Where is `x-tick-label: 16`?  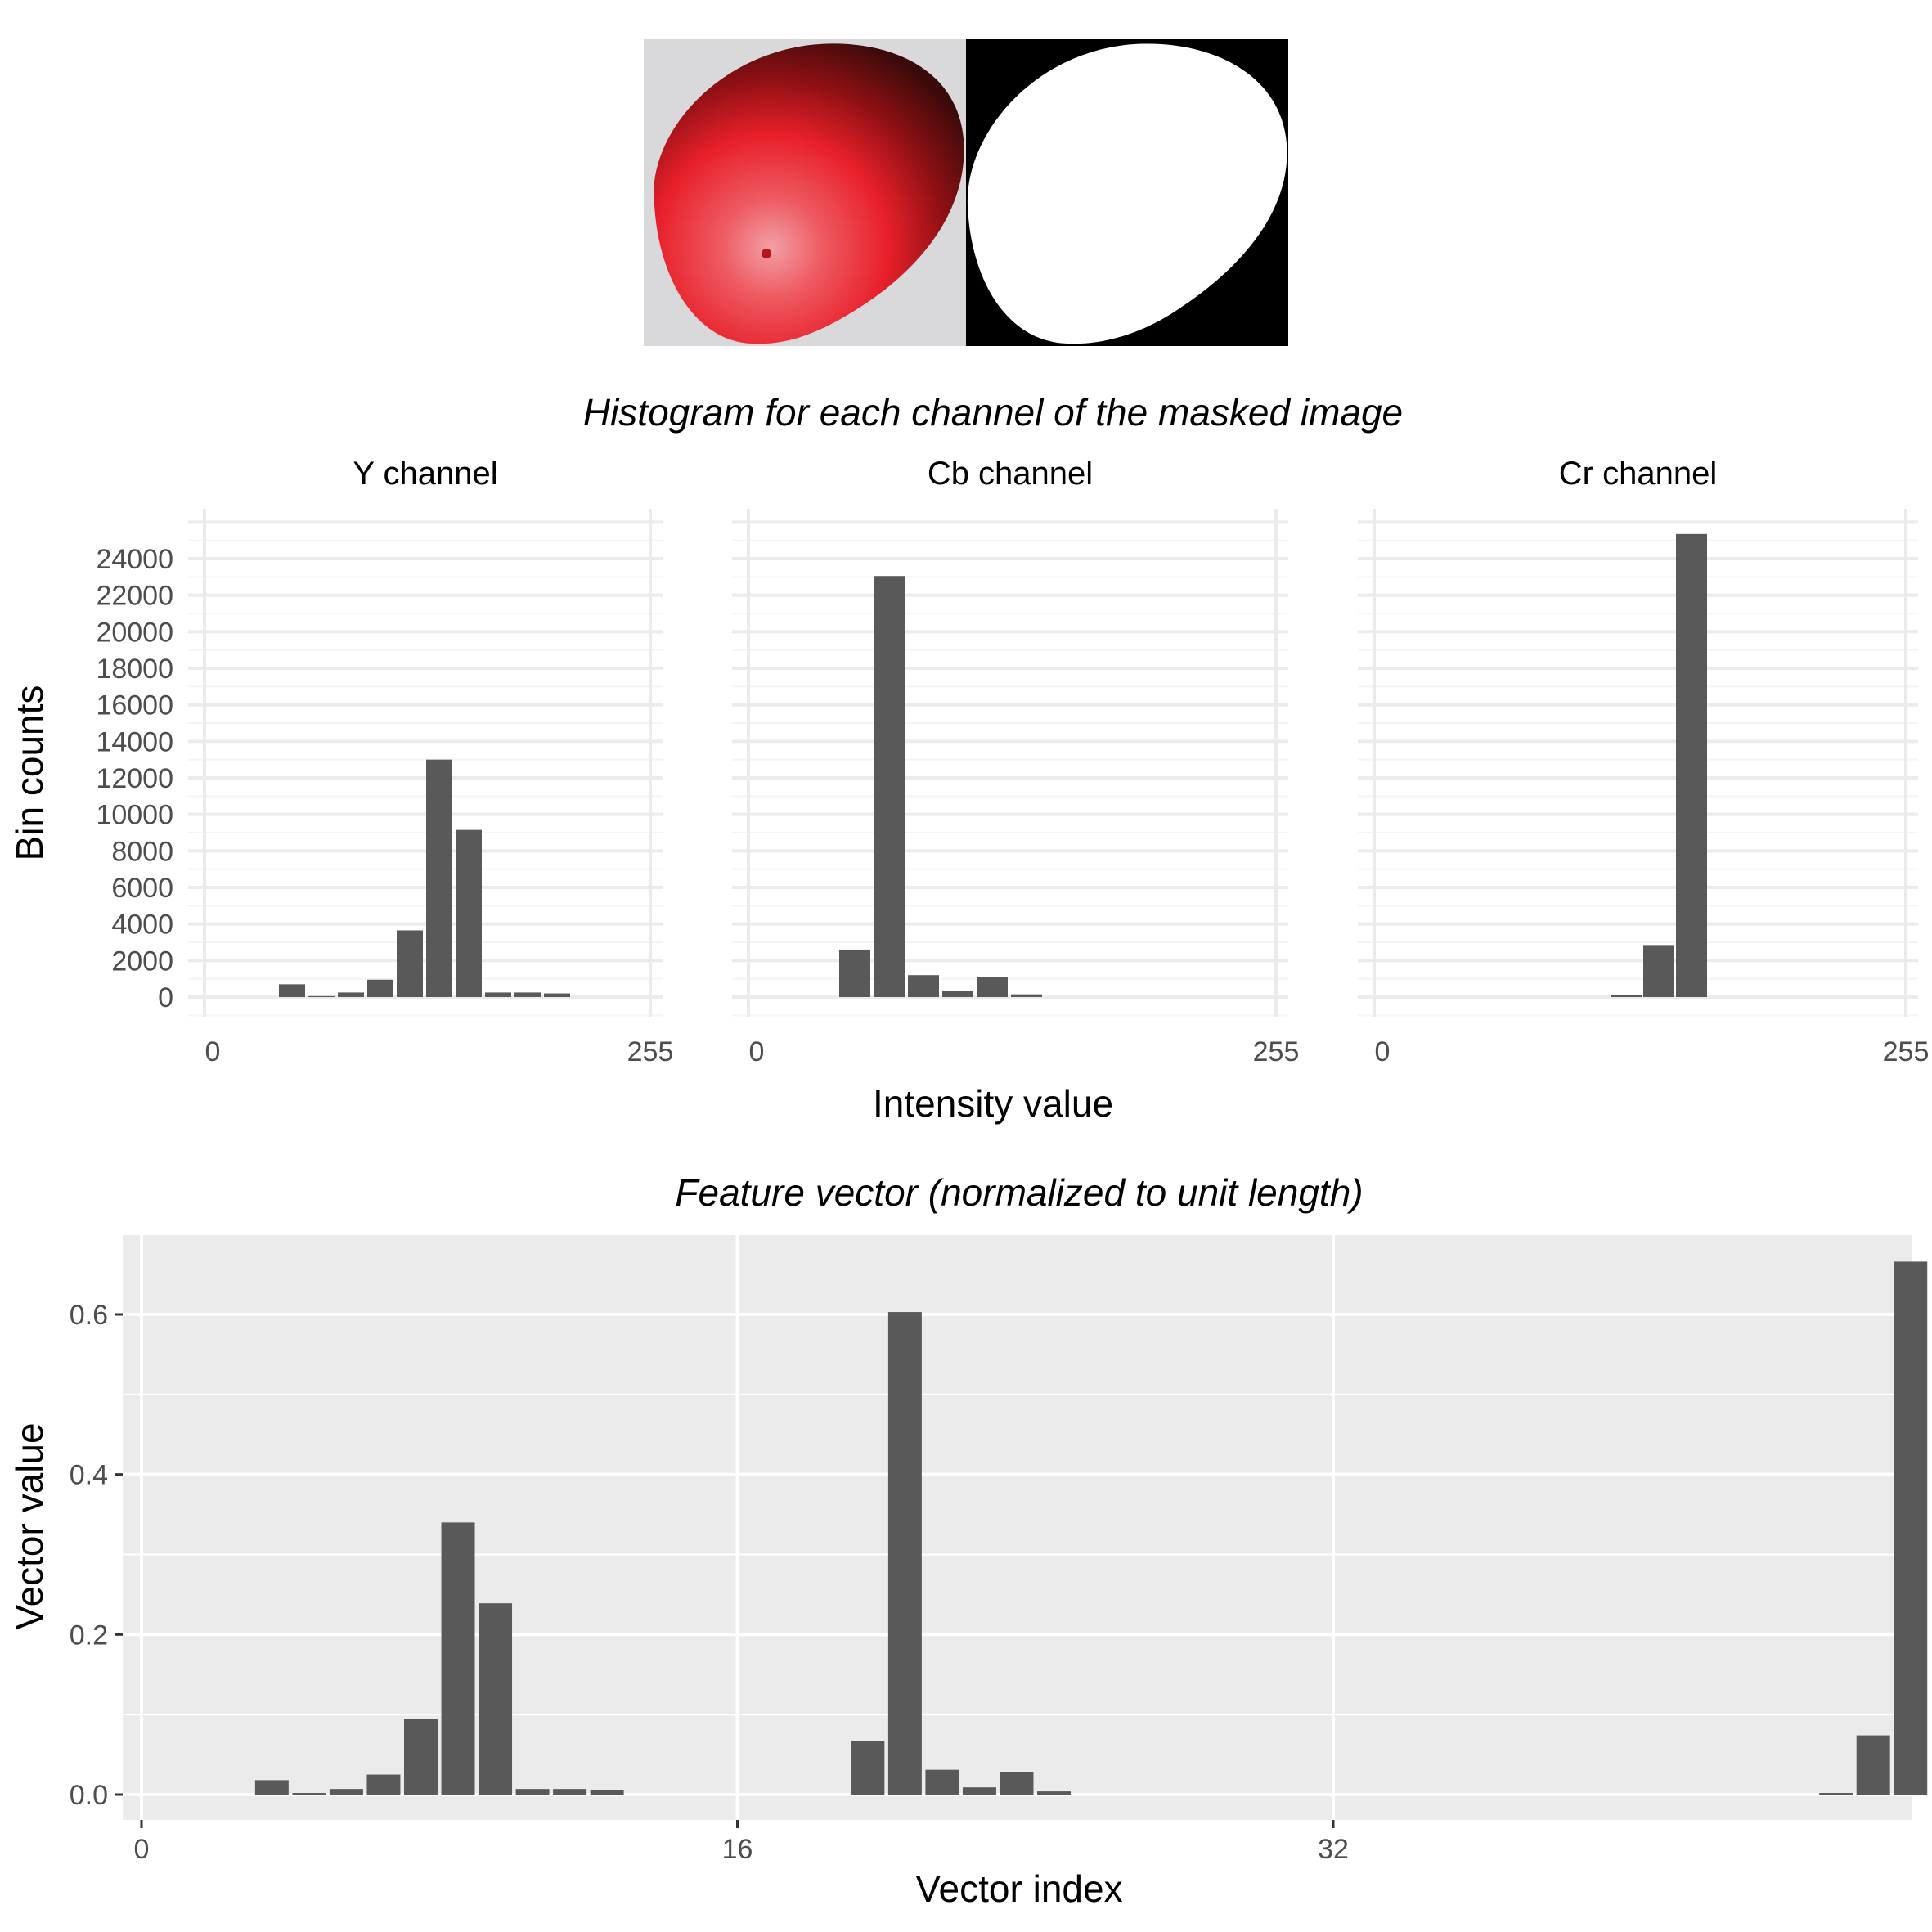 x-tick-label: 16 is located at coordinates (738, 1850).